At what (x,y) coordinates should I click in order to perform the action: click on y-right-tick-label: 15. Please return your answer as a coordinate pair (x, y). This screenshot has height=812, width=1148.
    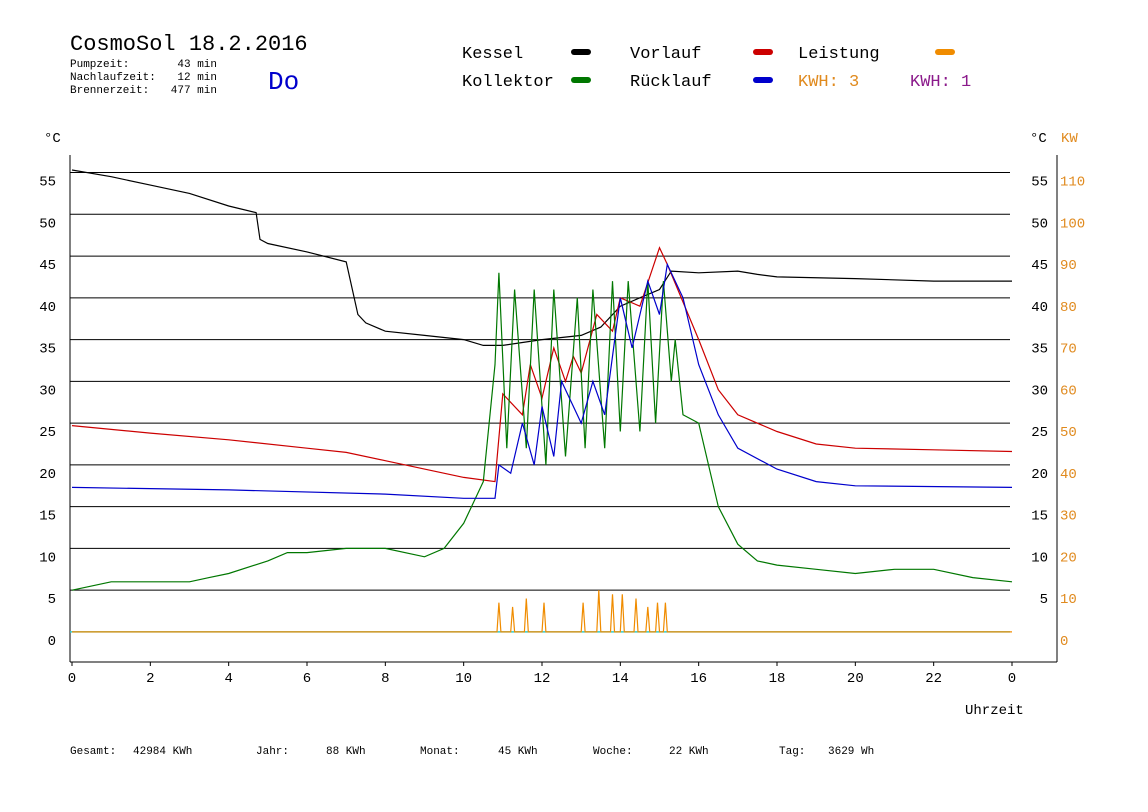
    Looking at the image, I should click on (1039, 517).